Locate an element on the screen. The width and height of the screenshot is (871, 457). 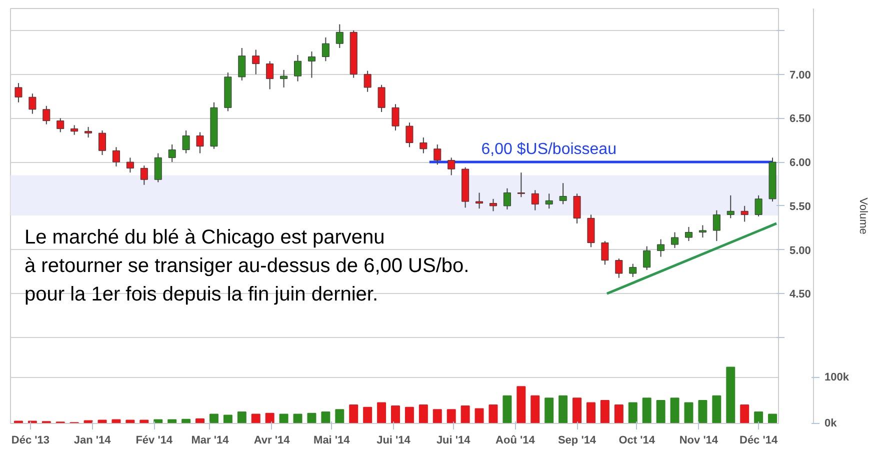
x-tick-label: Aoû '14 is located at coordinates (516, 440).